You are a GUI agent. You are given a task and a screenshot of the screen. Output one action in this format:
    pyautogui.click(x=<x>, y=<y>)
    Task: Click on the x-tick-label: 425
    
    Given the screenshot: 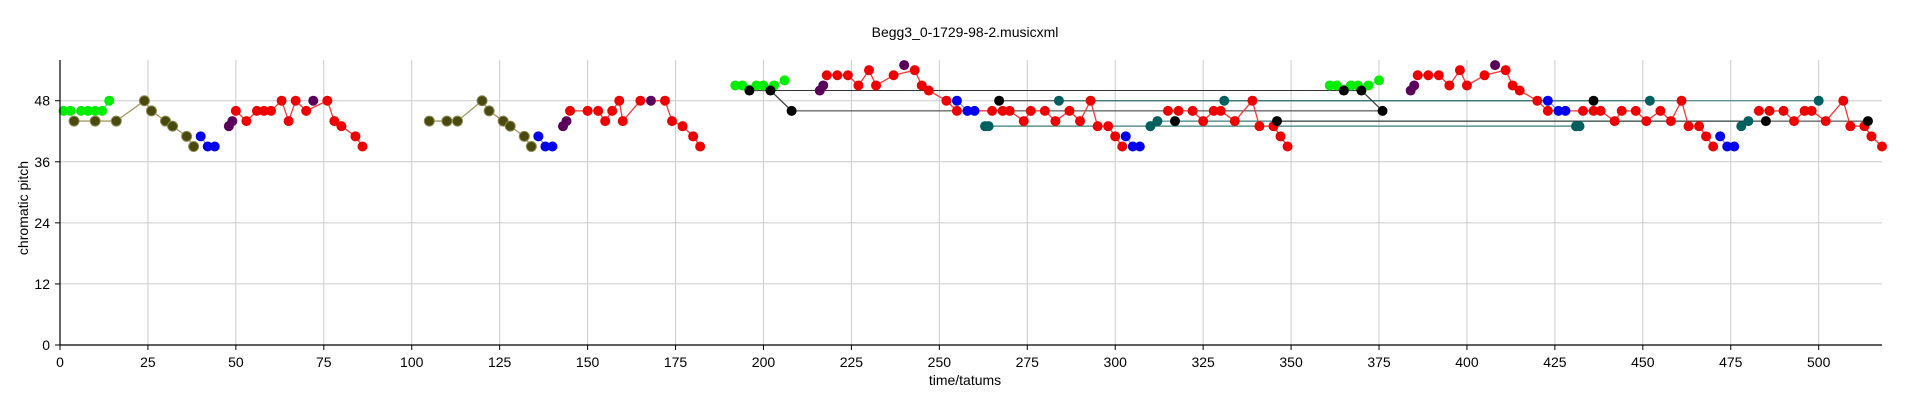 What is the action you would take?
    pyautogui.click(x=1555, y=362)
    